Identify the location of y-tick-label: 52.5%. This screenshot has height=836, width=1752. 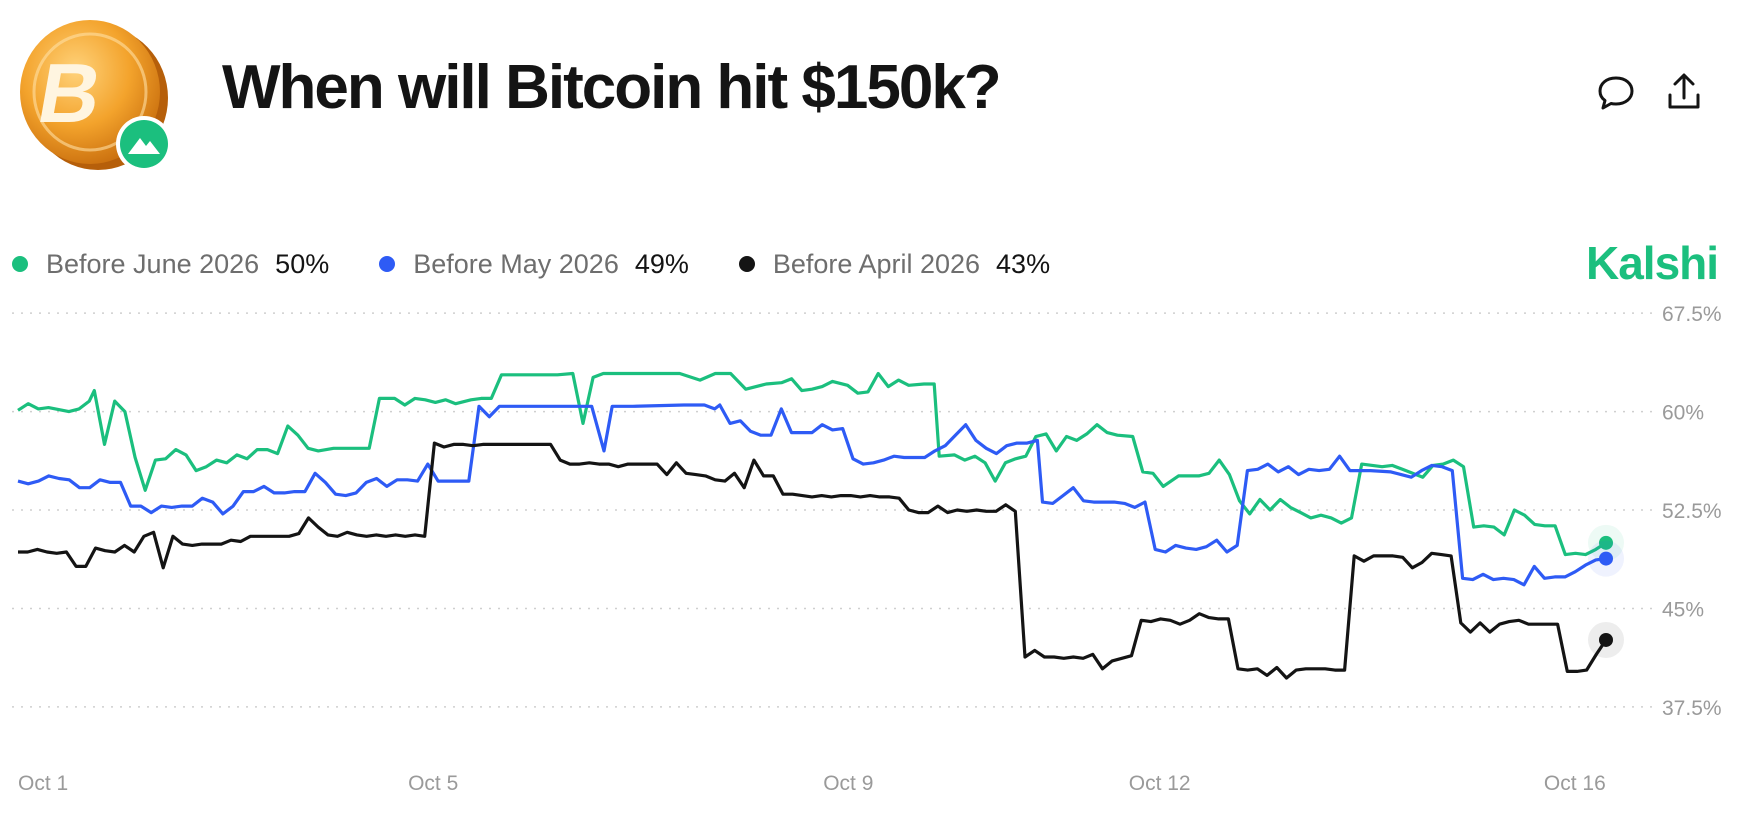
(1692, 511).